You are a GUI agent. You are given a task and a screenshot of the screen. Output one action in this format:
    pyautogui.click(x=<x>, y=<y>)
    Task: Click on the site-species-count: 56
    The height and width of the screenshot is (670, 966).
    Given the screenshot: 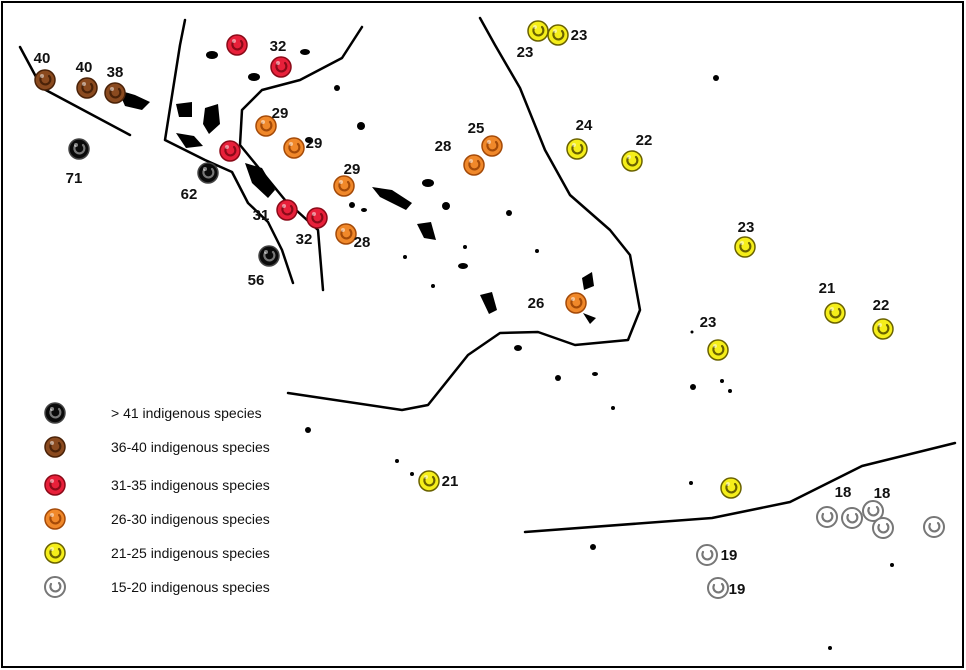 What is the action you would take?
    pyautogui.click(x=256, y=280)
    